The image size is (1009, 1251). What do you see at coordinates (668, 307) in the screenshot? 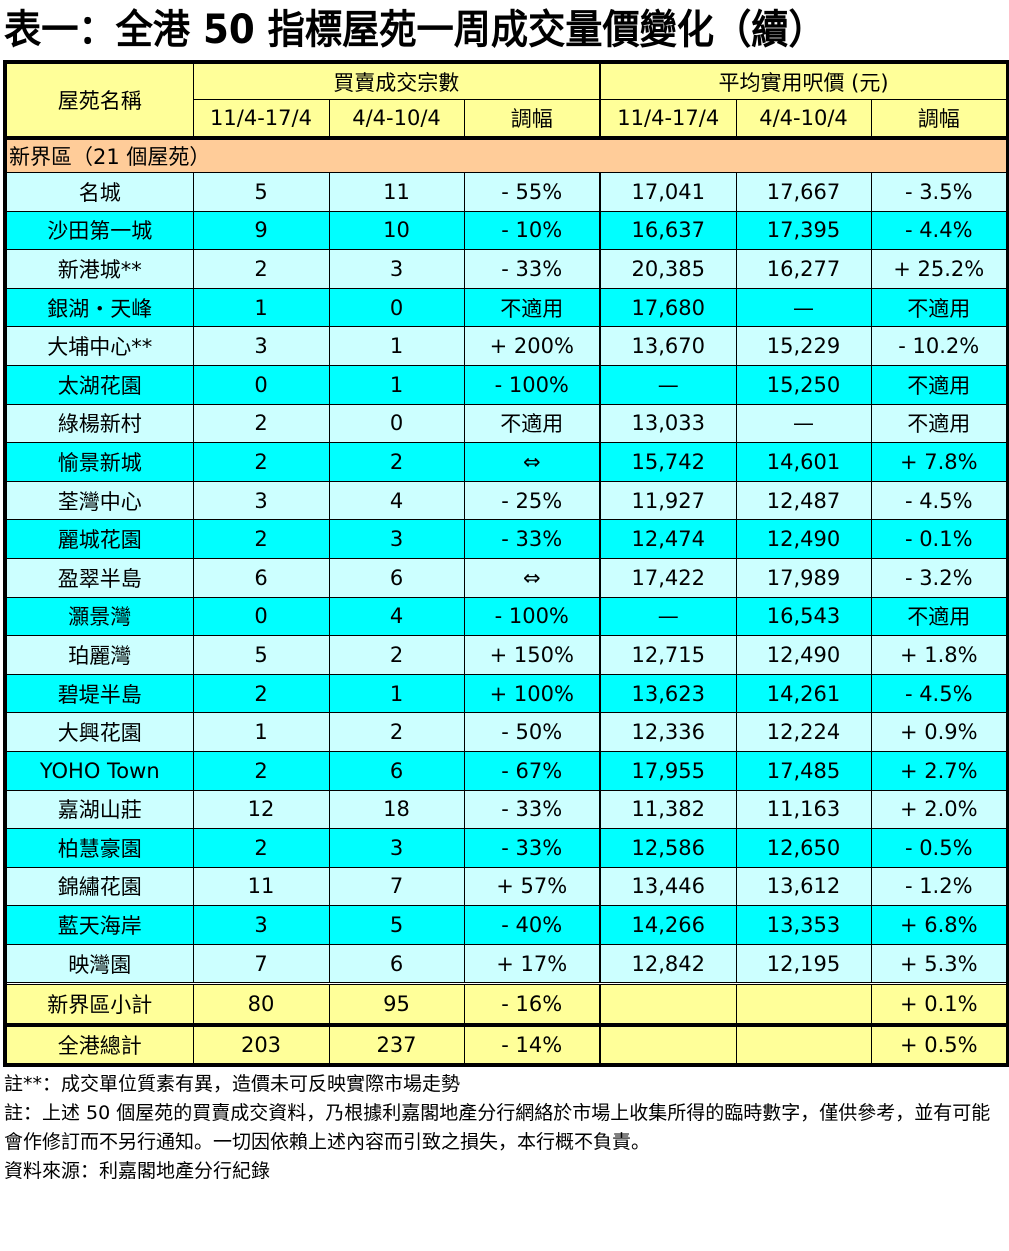
I see `px-current-cell: 17,680` at bounding box center [668, 307].